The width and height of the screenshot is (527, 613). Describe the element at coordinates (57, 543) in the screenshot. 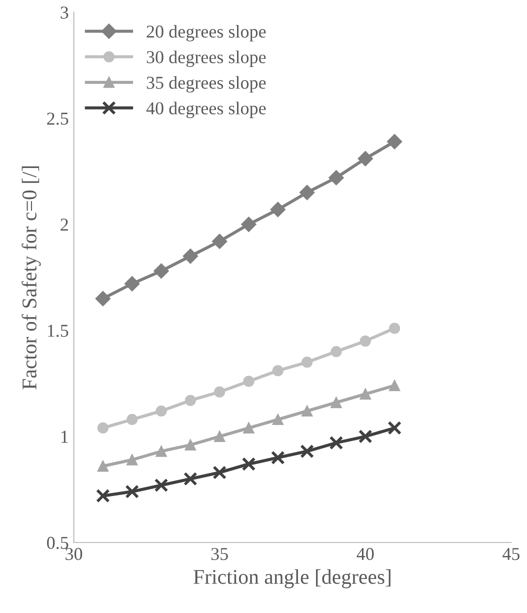

I see `y-tick-label: 0.5` at that location.